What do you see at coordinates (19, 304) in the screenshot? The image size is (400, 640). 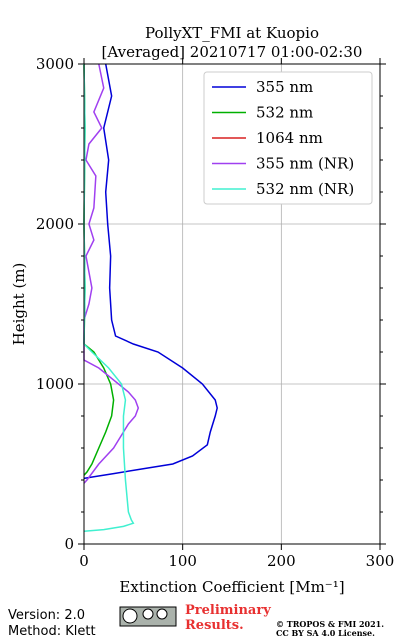 I see `y-axis-label: Height (m)` at bounding box center [19, 304].